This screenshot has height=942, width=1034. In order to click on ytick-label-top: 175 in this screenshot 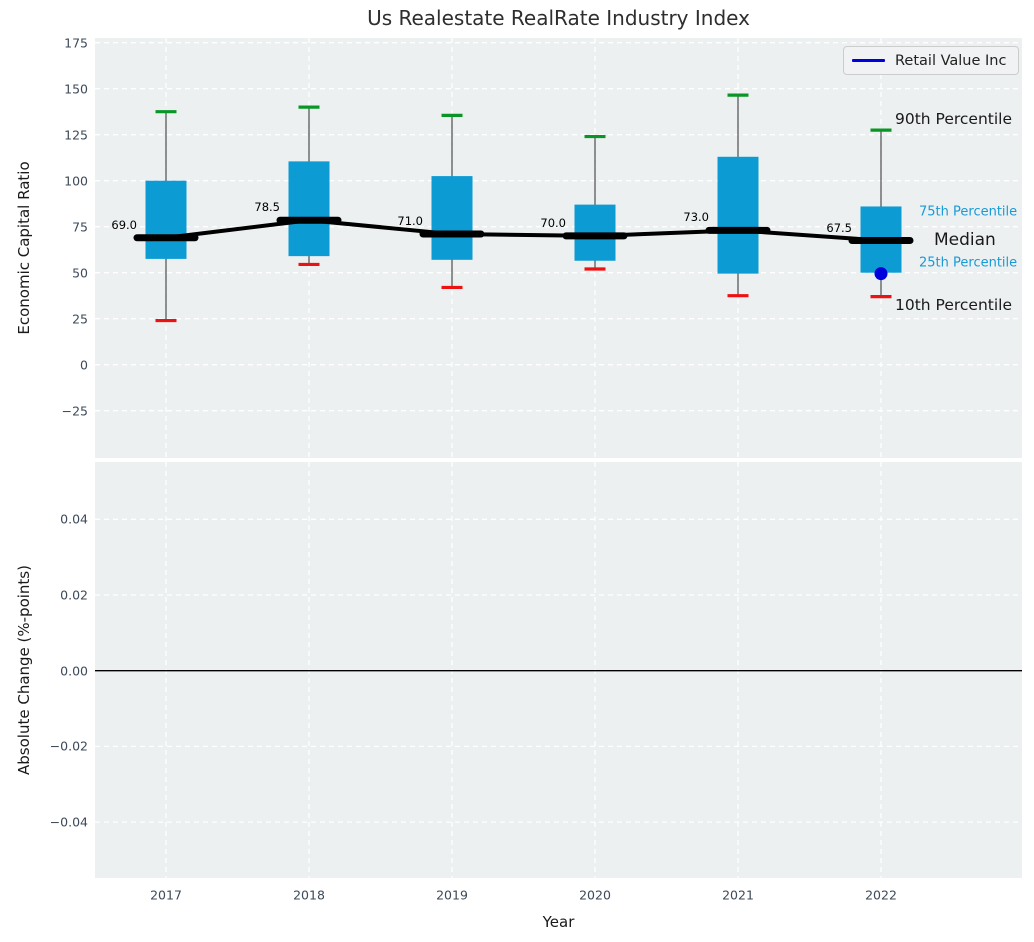, I will do `click(76, 43)`.